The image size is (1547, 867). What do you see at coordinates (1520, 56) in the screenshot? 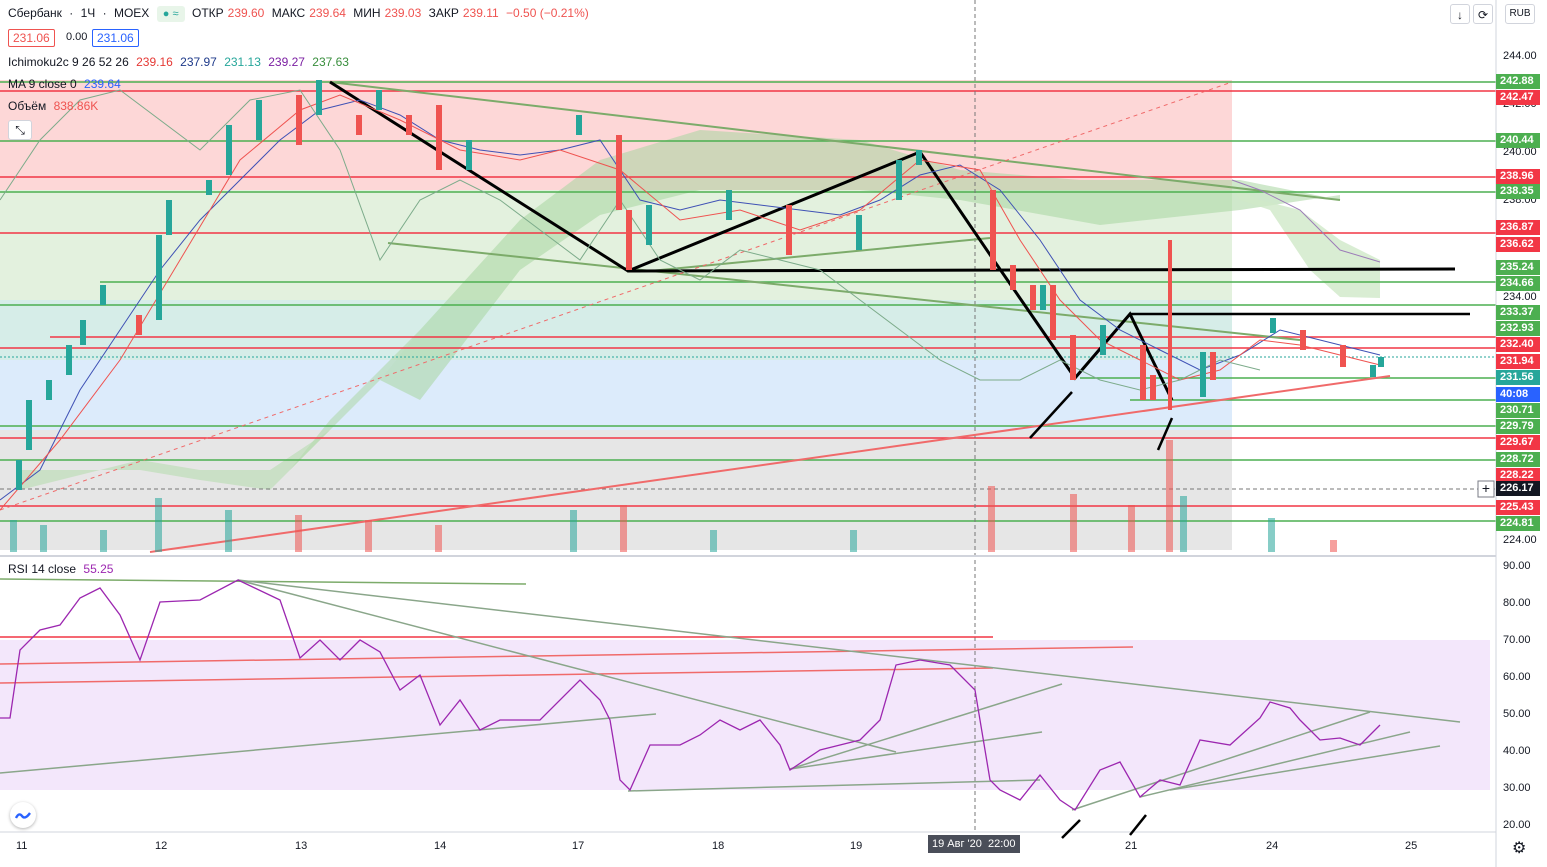
I see `price-axis-label: 244.00` at bounding box center [1520, 56].